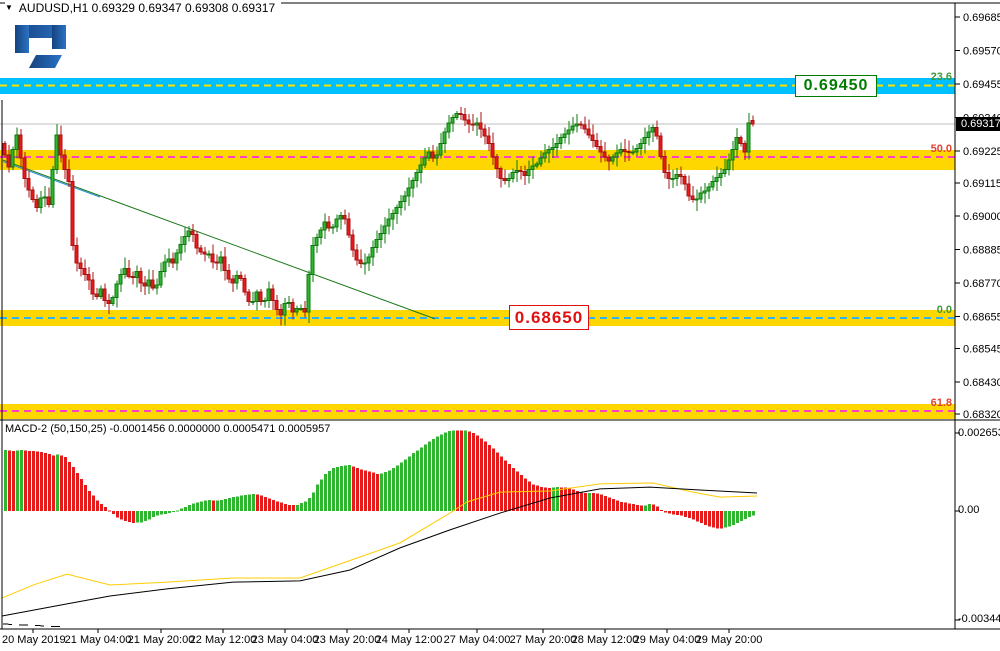 This screenshot has width=1000, height=651. I want to click on macd-axis-max-label: 0.0026531, so click(979, 433).